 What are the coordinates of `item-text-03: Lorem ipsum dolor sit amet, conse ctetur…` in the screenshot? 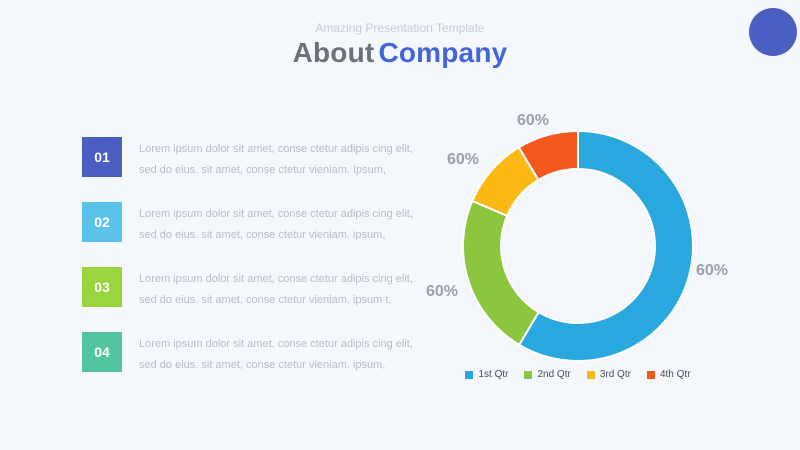 It's located at (276, 289).